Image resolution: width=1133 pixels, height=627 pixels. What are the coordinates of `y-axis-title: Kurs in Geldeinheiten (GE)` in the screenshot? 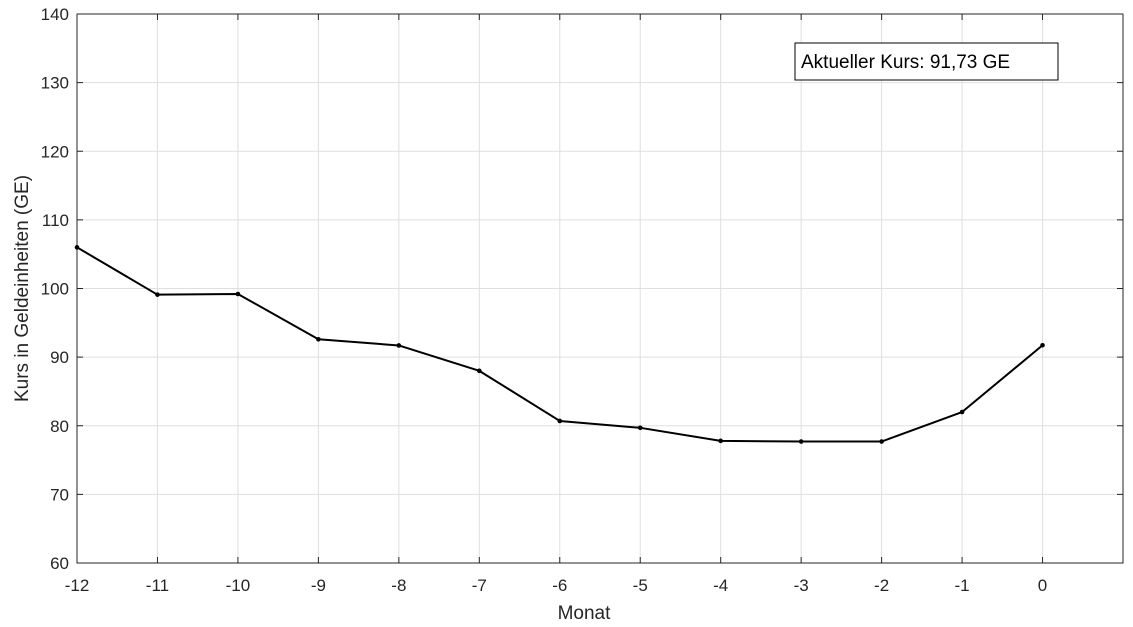 It's located at (22, 288).